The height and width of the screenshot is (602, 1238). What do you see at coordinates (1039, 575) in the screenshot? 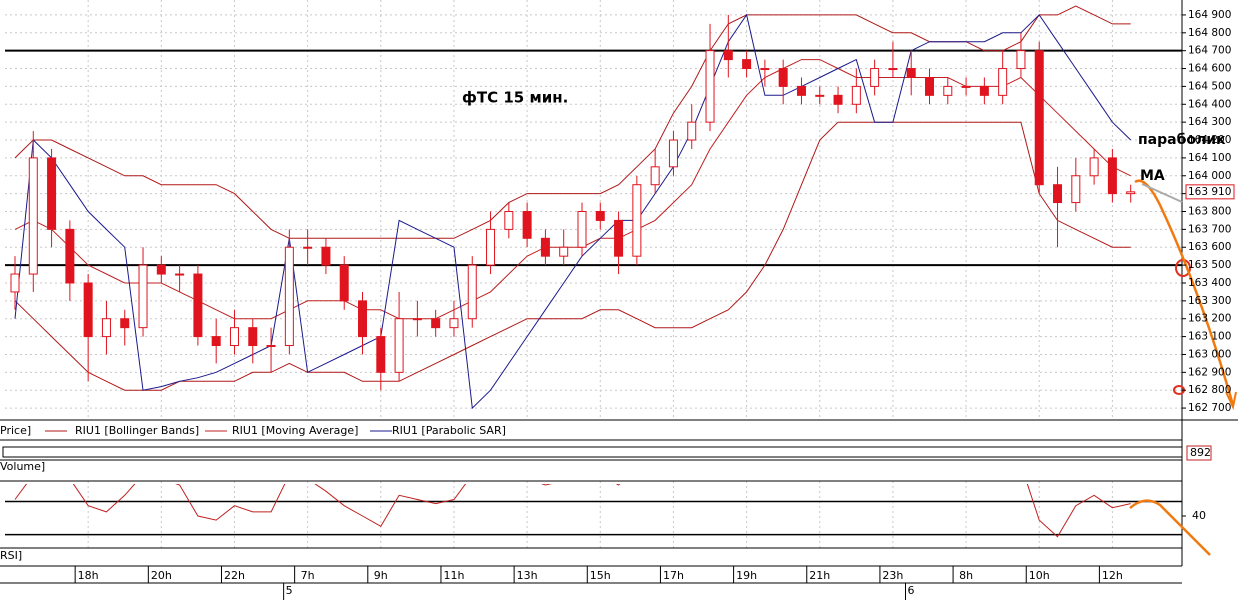
I see `x-tick-label: 10h` at bounding box center [1039, 575].